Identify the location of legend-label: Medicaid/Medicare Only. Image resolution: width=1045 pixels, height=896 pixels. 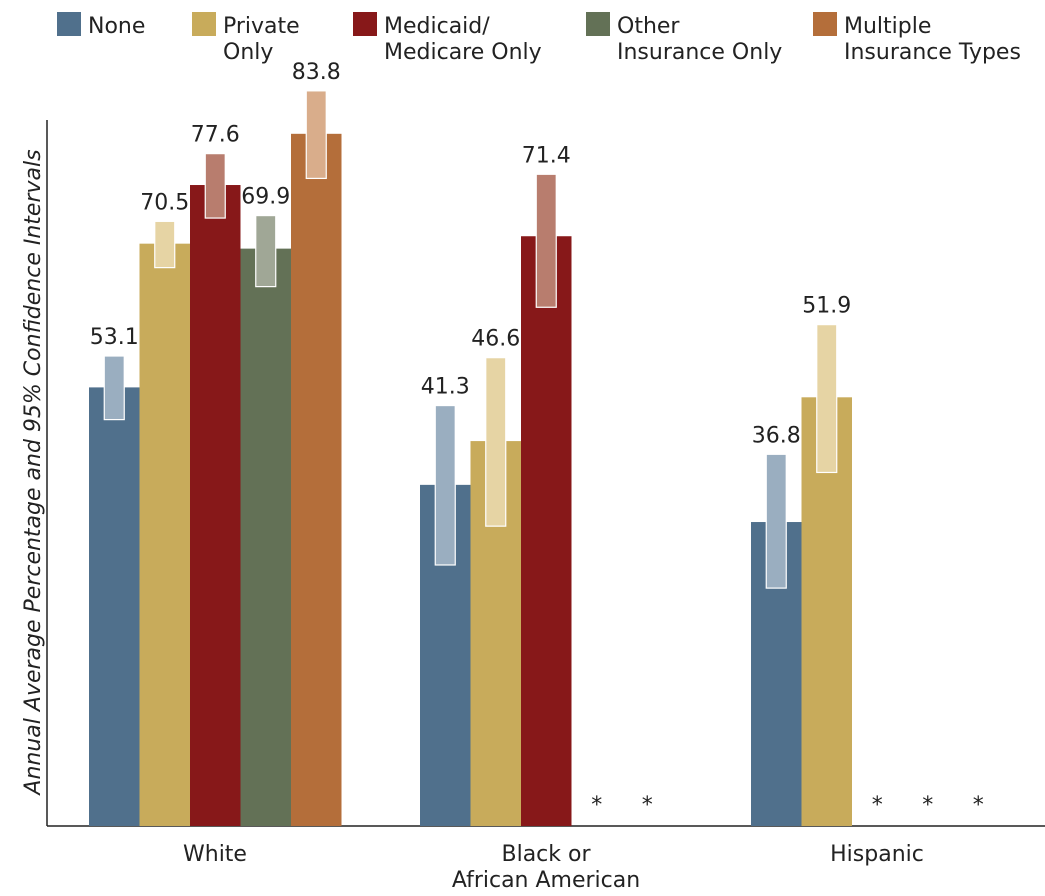
(463, 39).